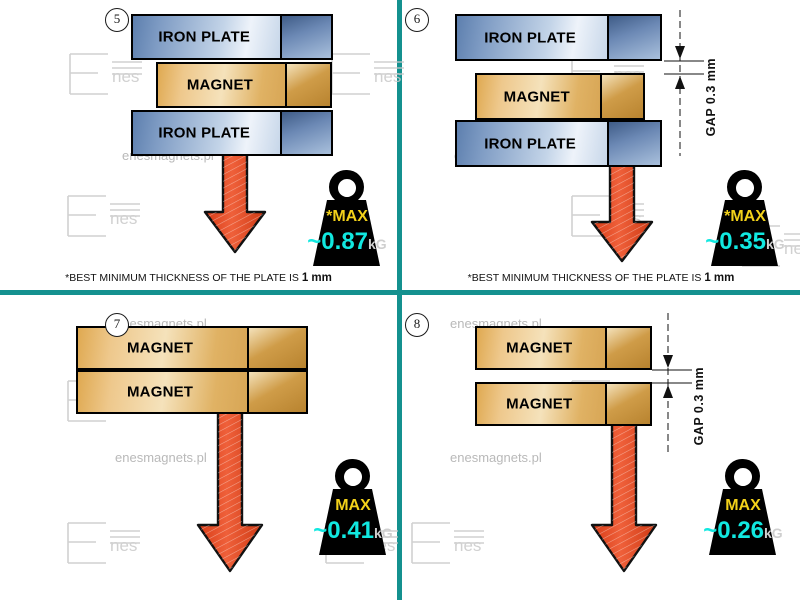  What do you see at coordinates (117, 325) in the screenshot?
I see `panel-number-7: 7` at bounding box center [117, 325].